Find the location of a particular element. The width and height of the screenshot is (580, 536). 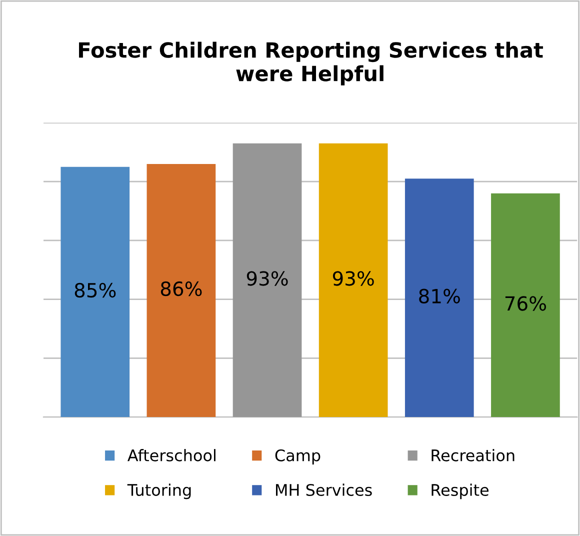

data-label: 85% is located at coordinates (95, 290).